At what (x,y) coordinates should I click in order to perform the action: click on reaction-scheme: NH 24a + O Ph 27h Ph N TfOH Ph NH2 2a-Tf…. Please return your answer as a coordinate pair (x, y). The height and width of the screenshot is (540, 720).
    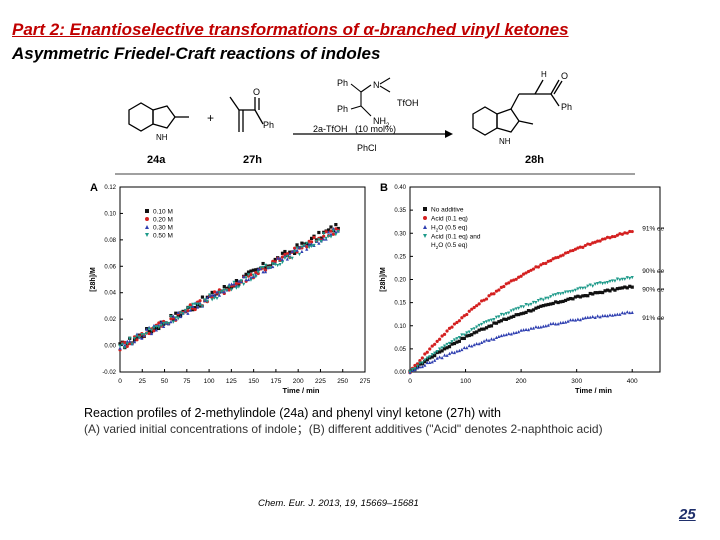
    Looking at the image, I should click on (375, 122).